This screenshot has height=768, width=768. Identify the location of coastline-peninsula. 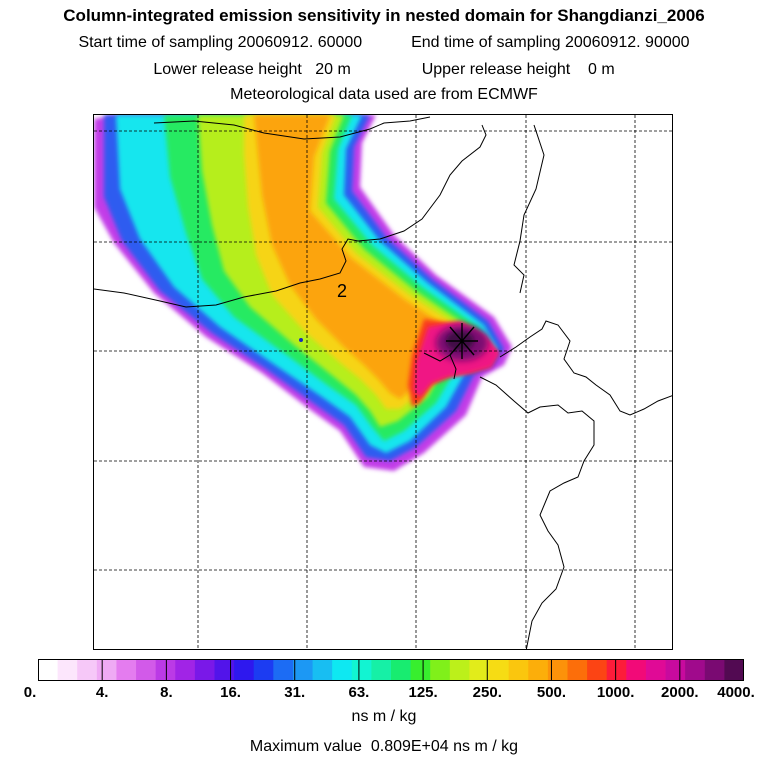
(537, 512).